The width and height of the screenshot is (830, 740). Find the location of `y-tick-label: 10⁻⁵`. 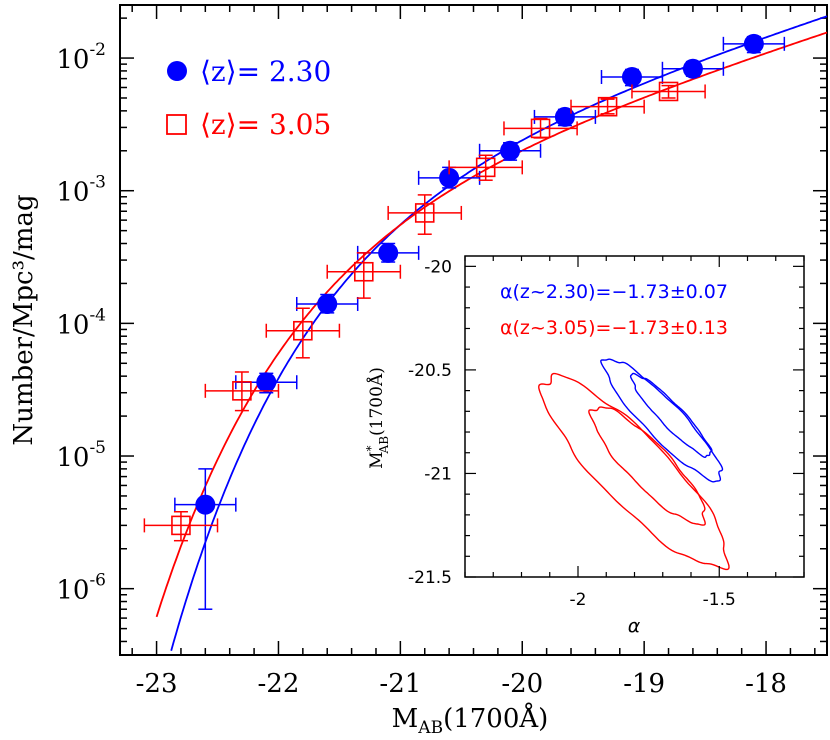

y-tick-label: 10⁻⁵ is located at coordinates (81, 455).